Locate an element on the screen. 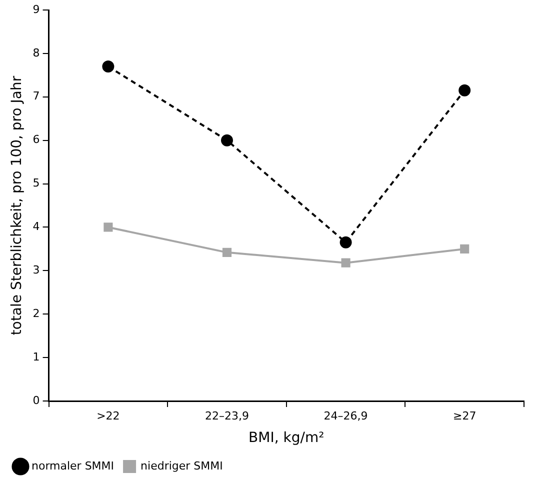  y-tick-label: 9 is located at coordinates (36, 9).